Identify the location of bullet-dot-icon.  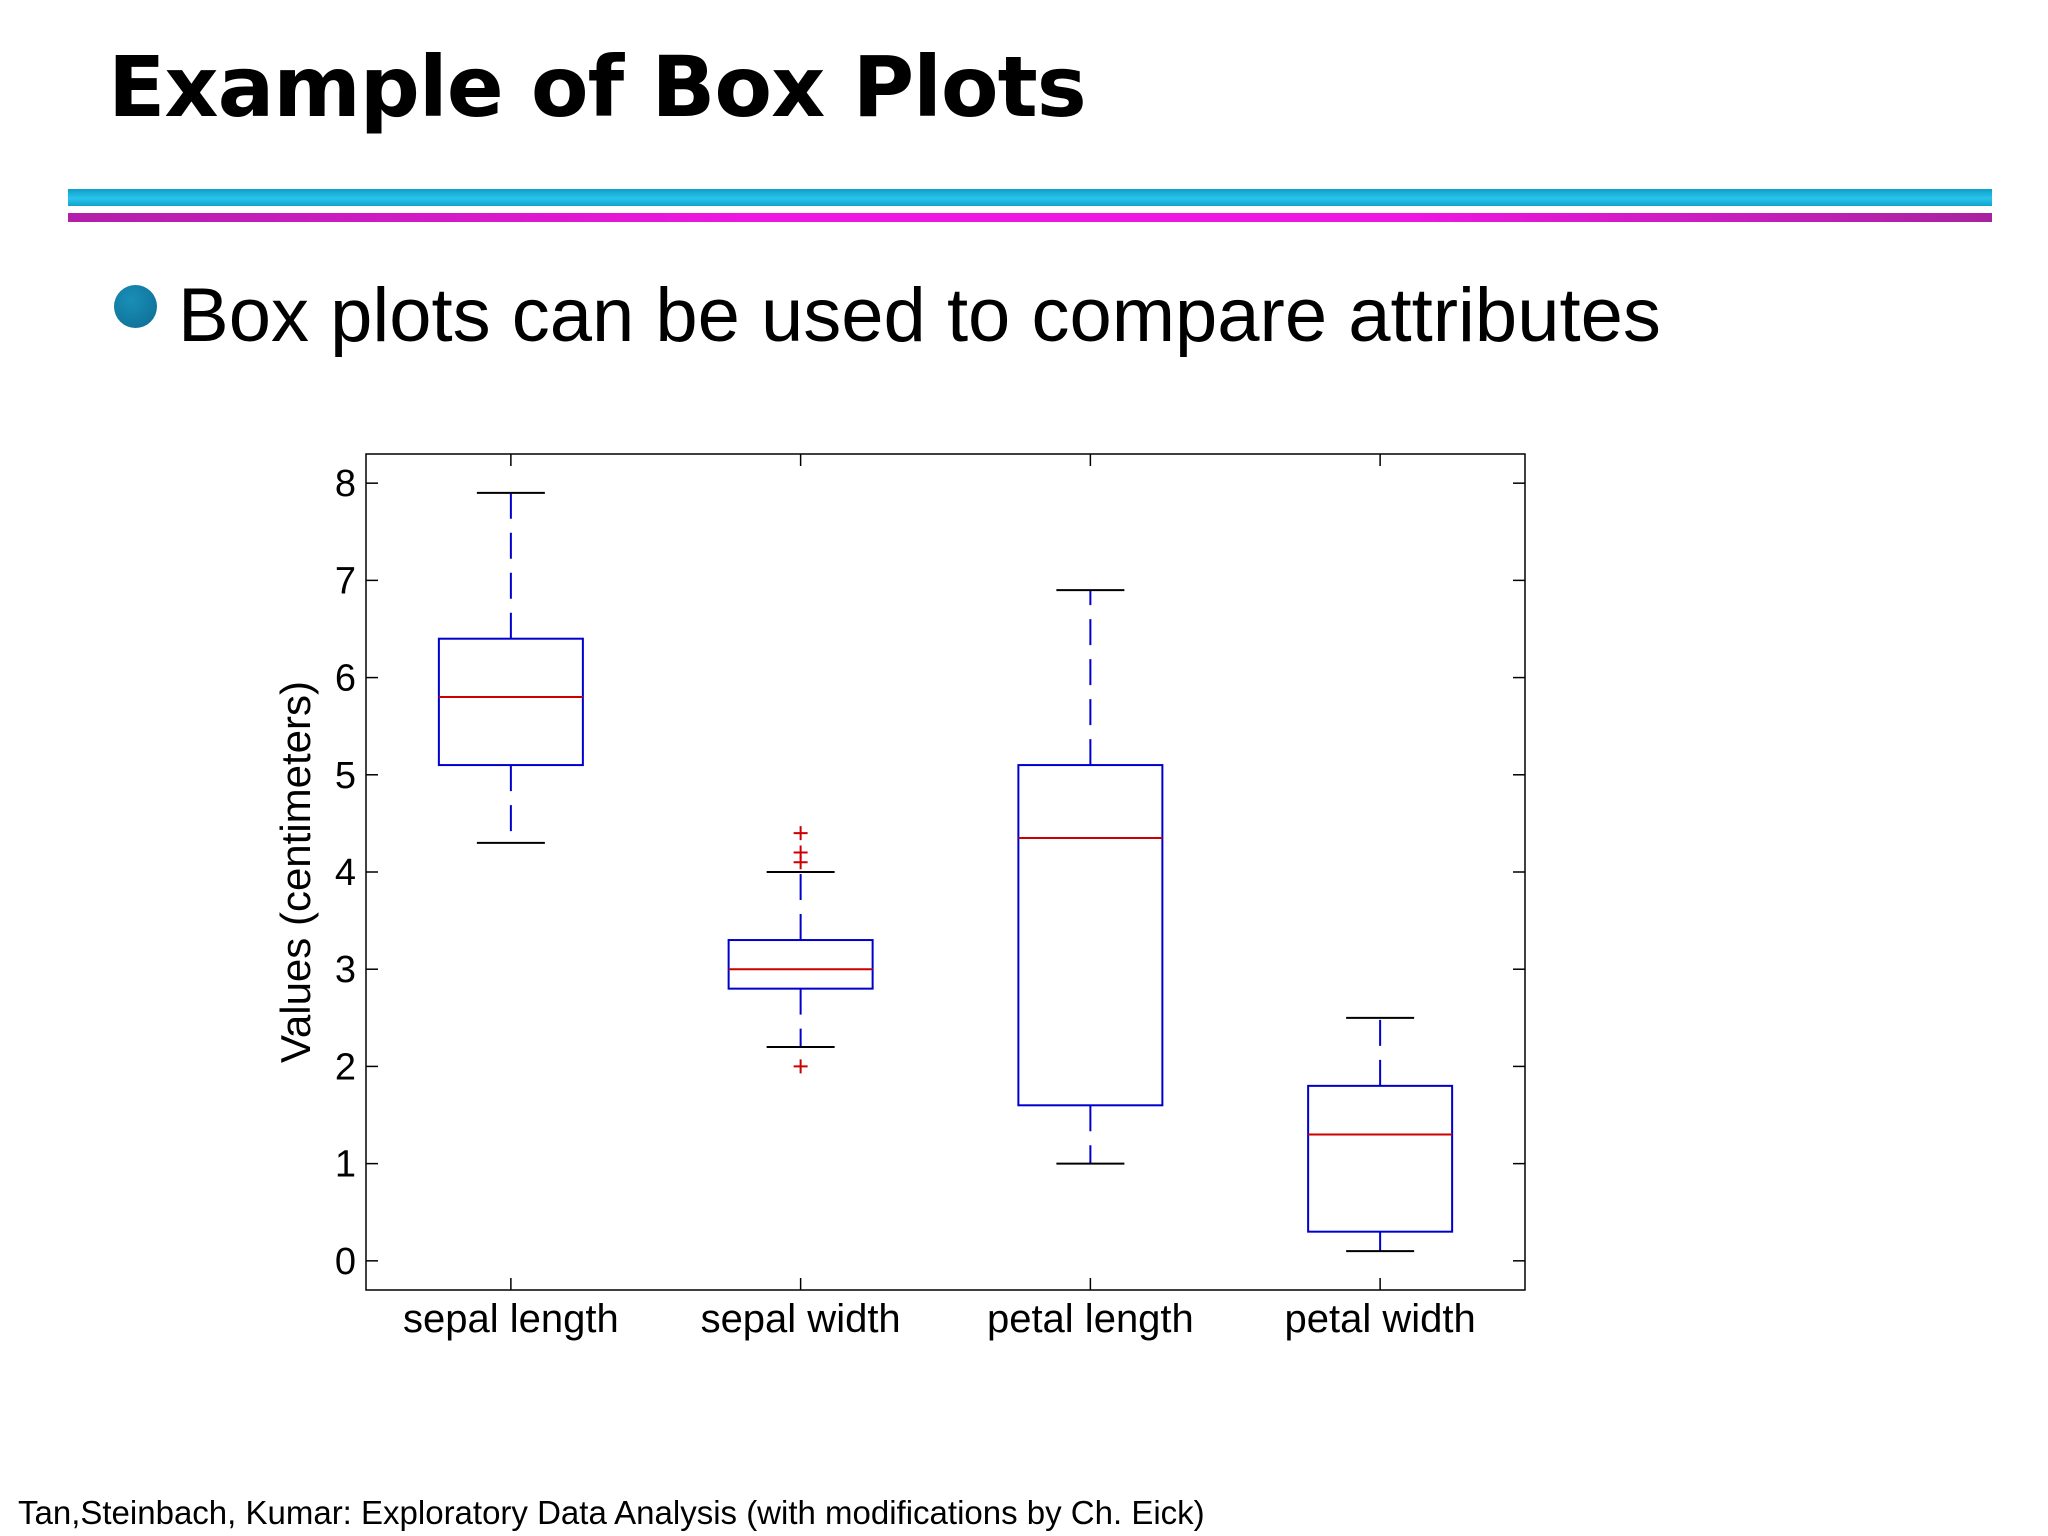
(135, 306).